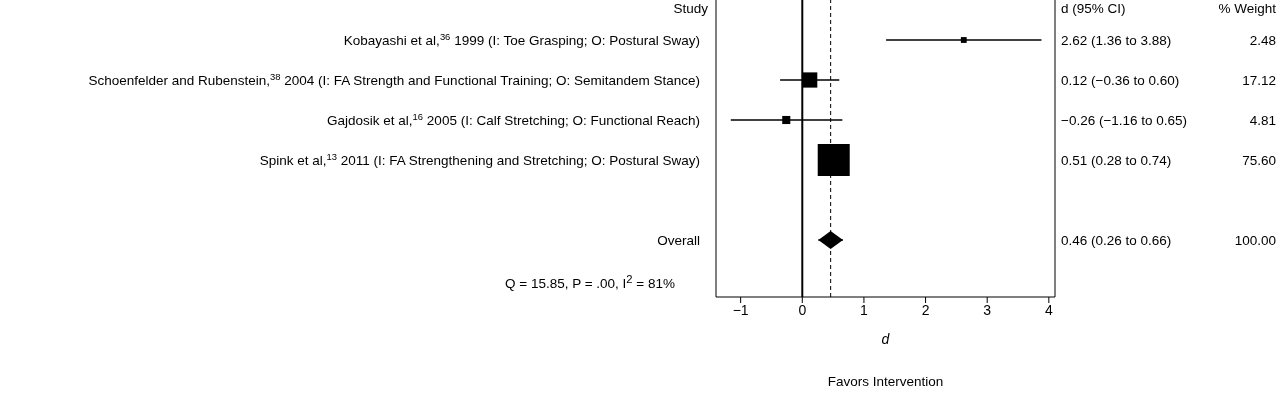 The image size is (1280, 393). Describe the element at coordinates (1048, 309) in the screenshot. I see `x-tick-label: 4` at that location.